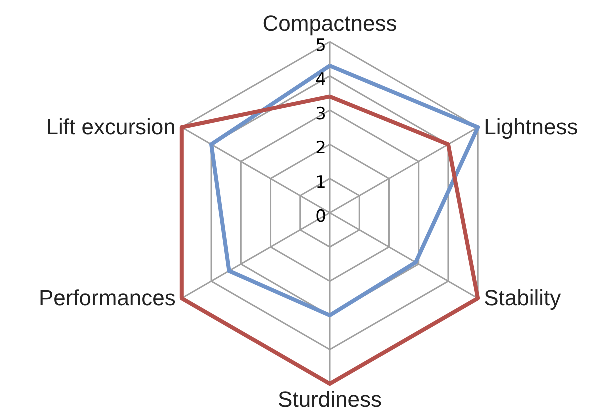 Image resolution: width=603 pixels, height=420 pixels. What do you see at coordinates (321, 217) in the screenshot?
I see `y-tick-label: 0` at bounding box center [321, 217].